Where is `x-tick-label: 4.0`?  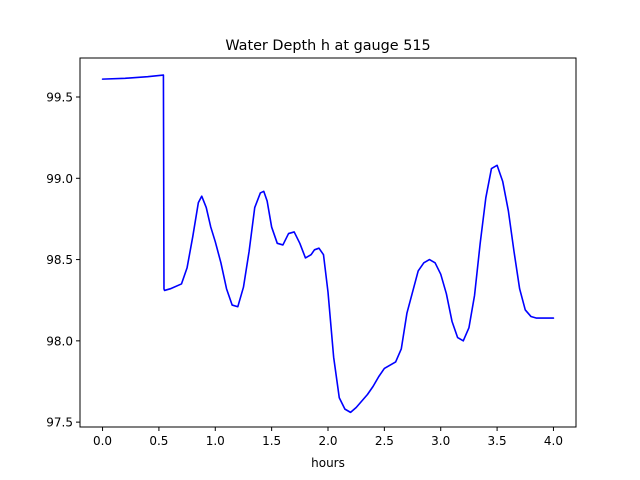 x-tick-label: 4.0 is located at coordinates (553, 441).